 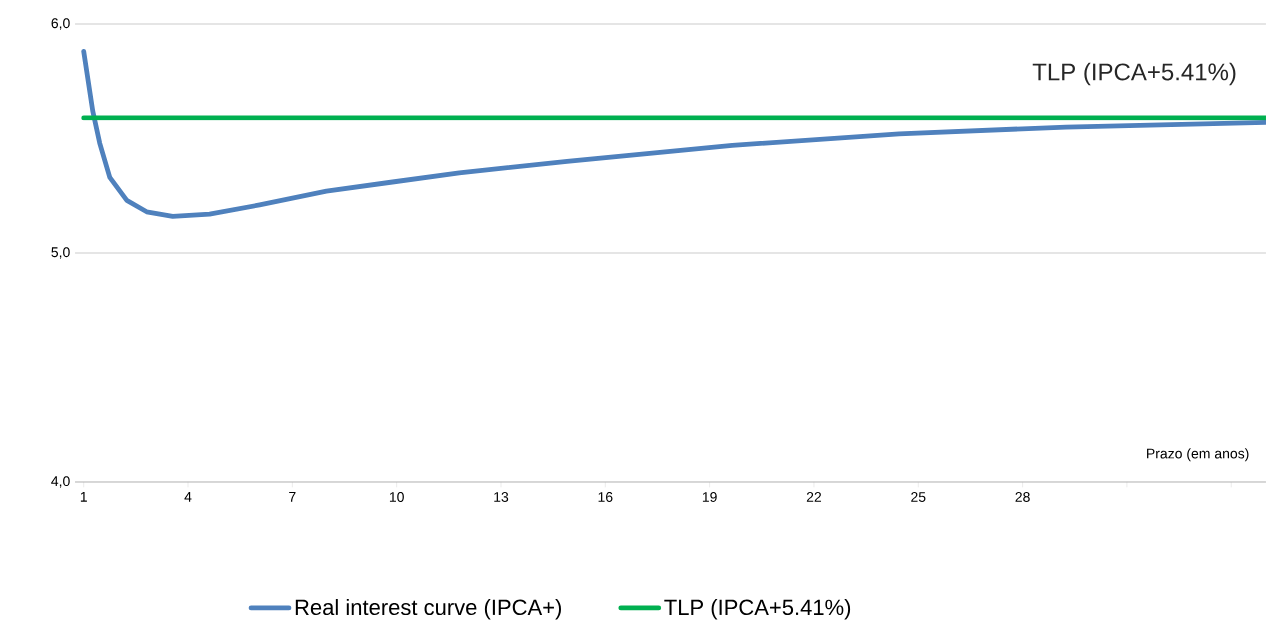 I want to click on x-tick-label: 1, so click(x=83, y=497).